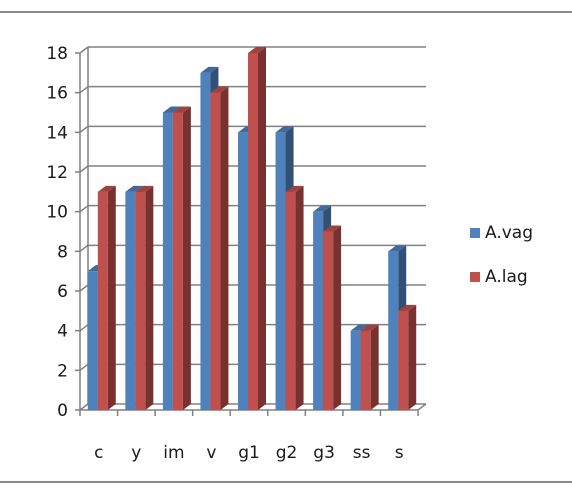 This screenshot has height=495, width=572. What do you see at coordinates (57, 54) in the screenshot?
I see `y-tick-label: 18` at bounding box center [57, 54].